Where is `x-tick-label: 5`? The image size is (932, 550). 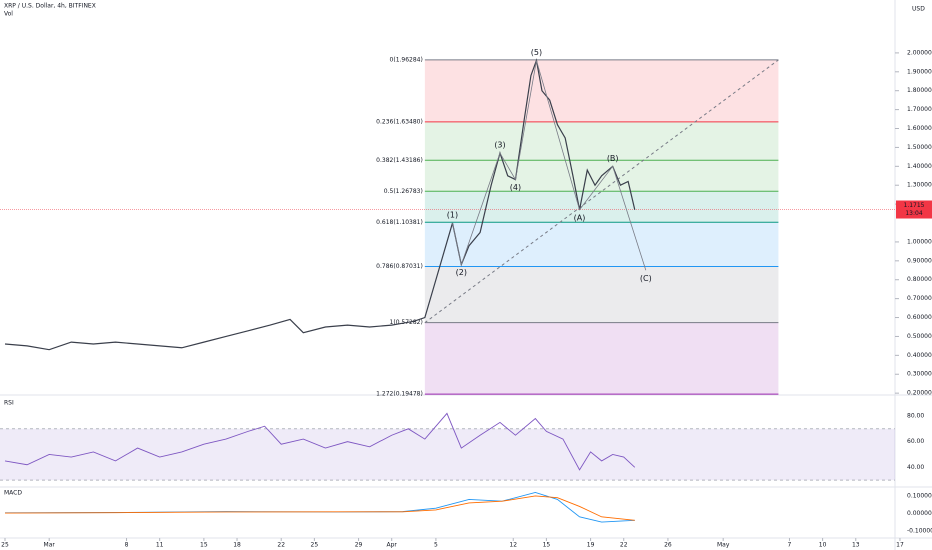 x-tick-label: 5 is located at coordinates (436, 545).